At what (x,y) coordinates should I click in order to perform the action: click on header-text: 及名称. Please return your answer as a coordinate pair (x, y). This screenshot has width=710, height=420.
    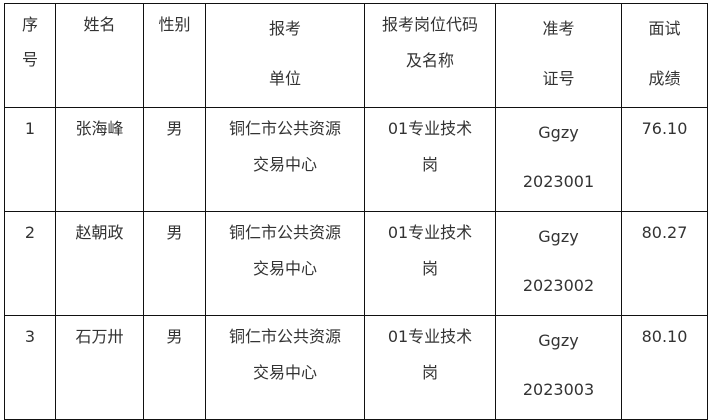
    Looking at the image, I should click on (429, 60).